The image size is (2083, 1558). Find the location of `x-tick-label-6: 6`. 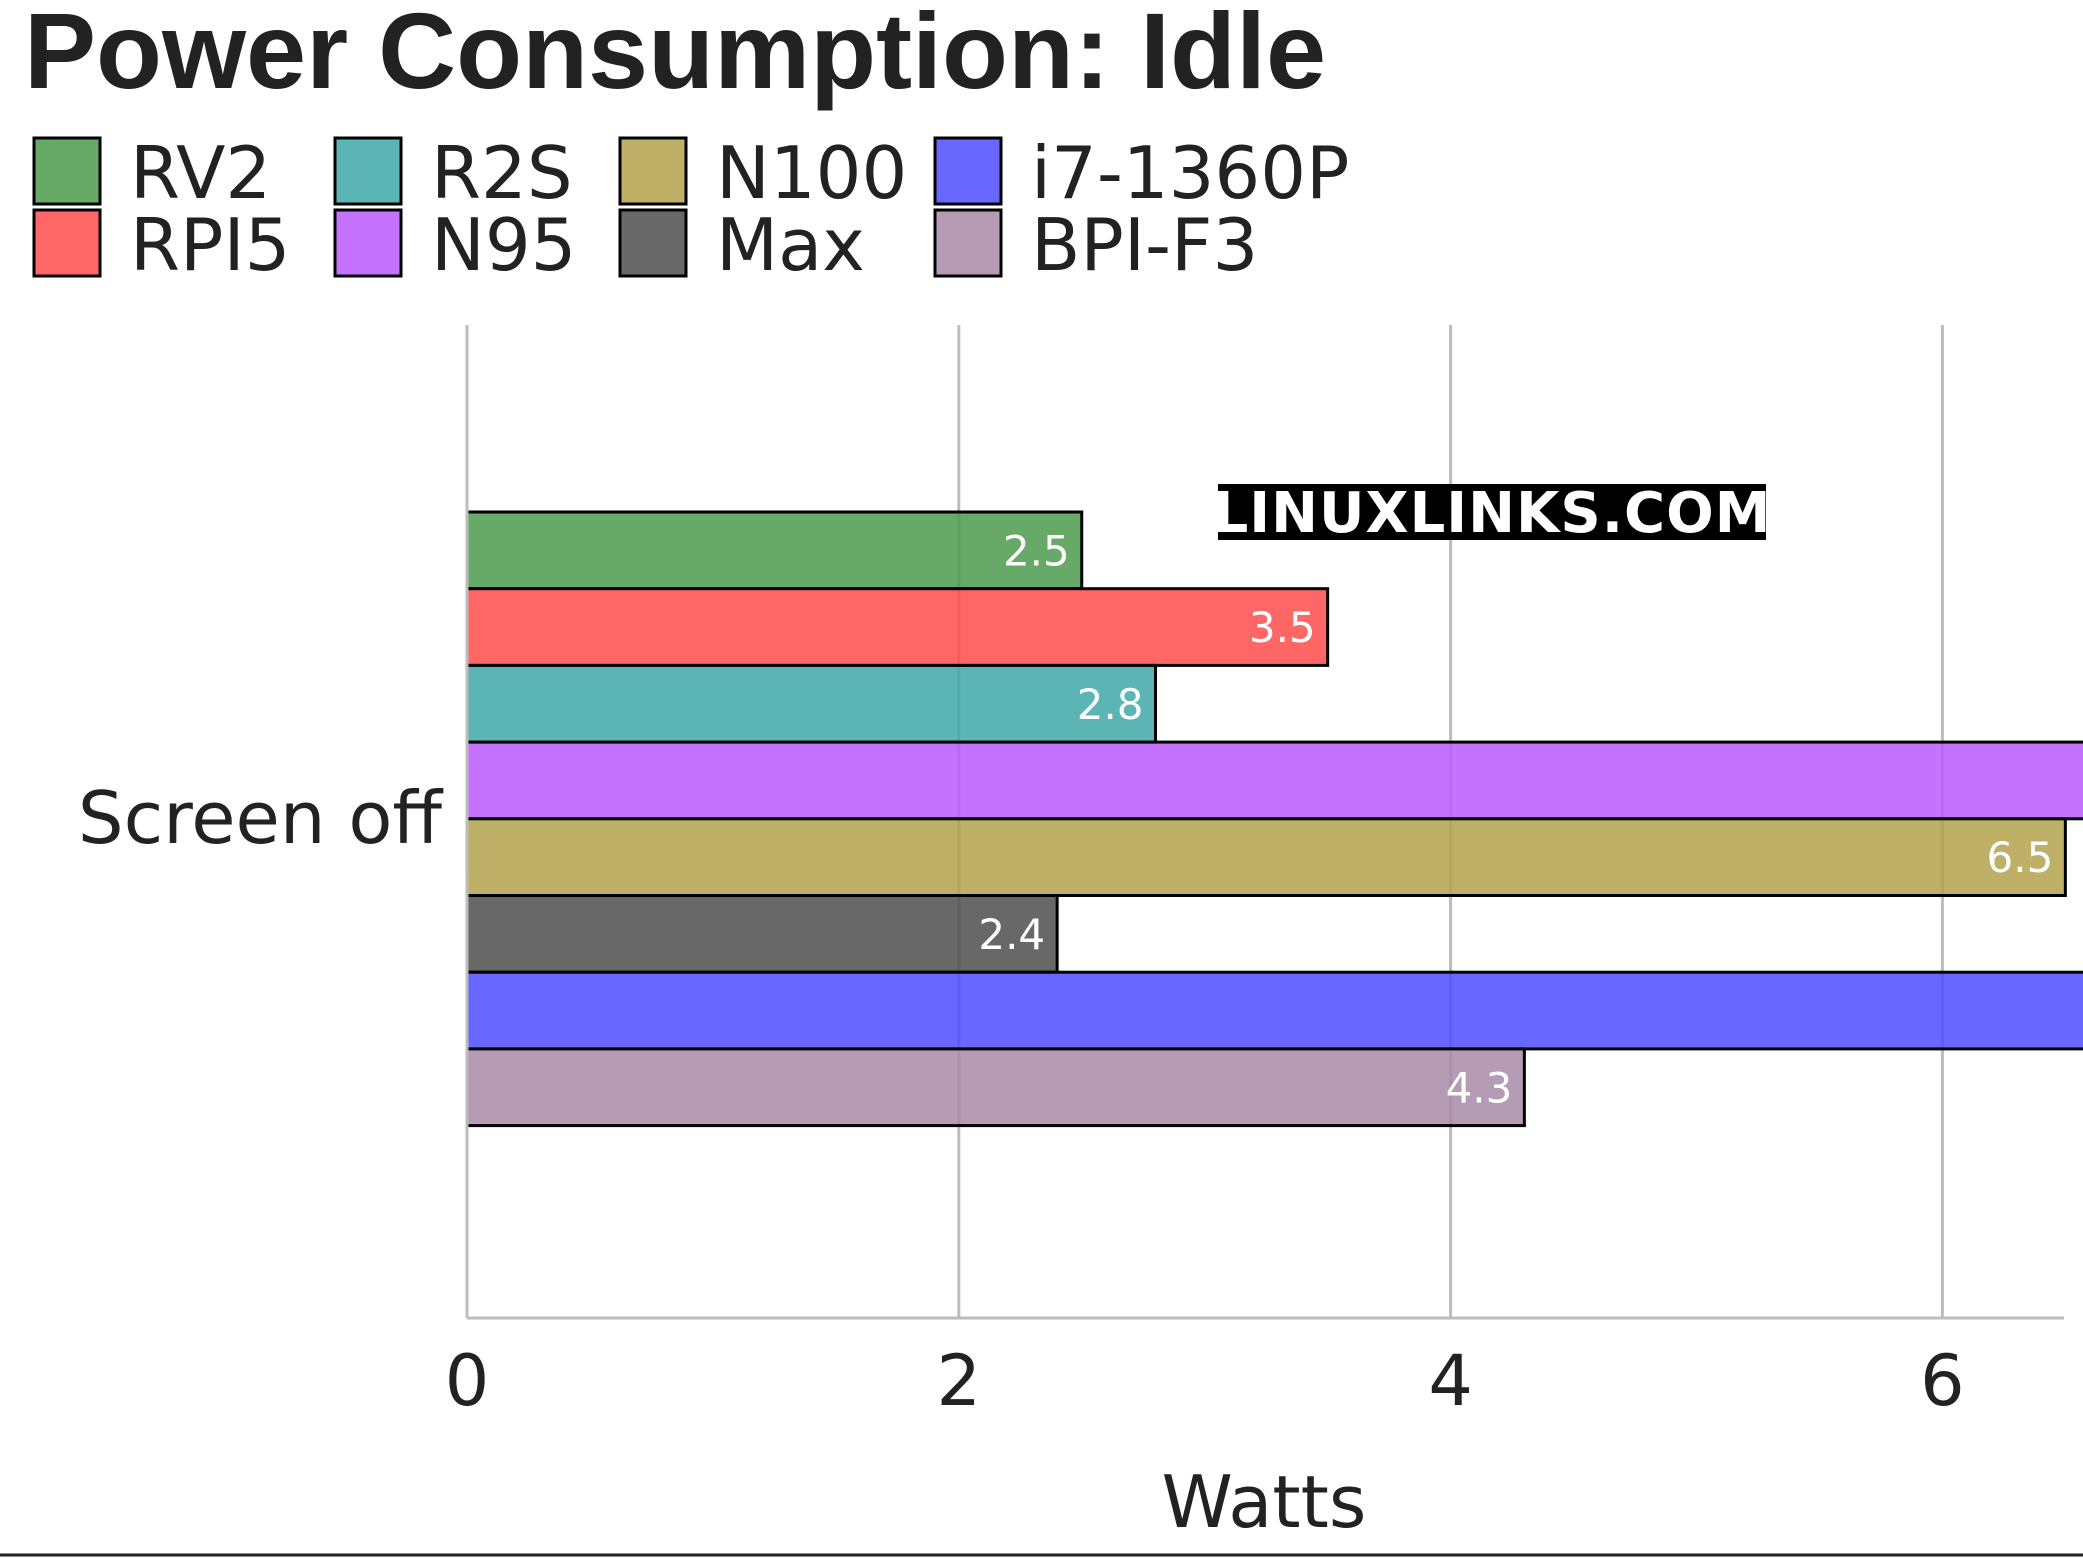

x-tick-label-6: 6 is located at coordinates (1942, 1381).